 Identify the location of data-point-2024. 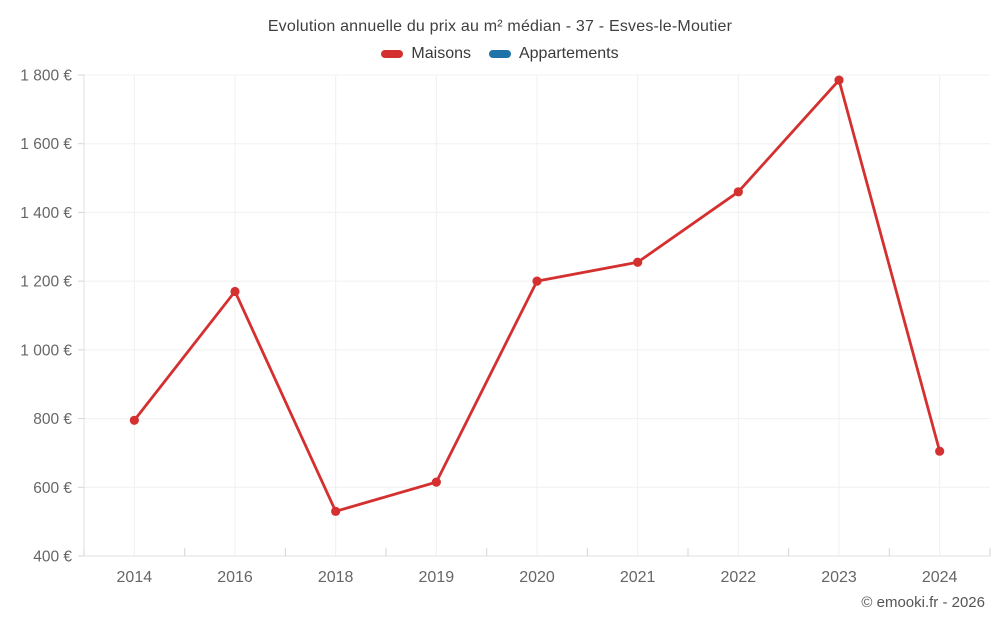
(940, 451).